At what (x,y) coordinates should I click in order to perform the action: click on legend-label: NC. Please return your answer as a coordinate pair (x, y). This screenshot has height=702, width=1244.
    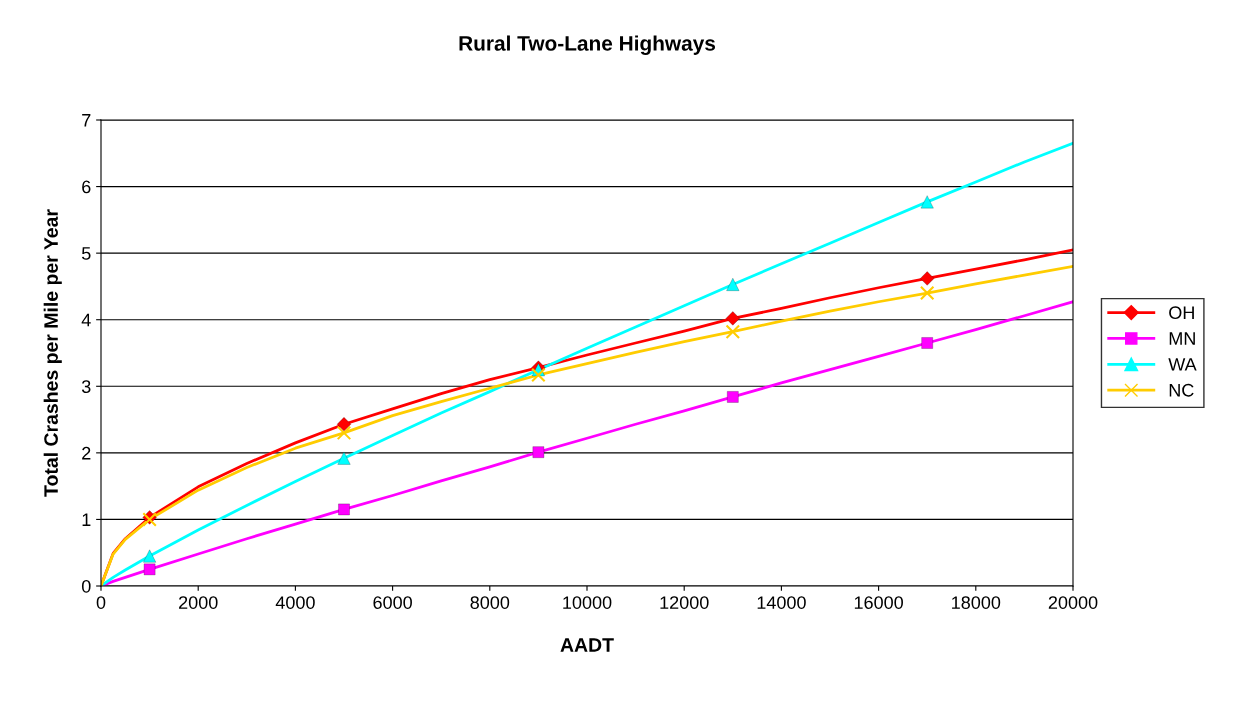
    Looking at the image, I should click on (1181, 390).